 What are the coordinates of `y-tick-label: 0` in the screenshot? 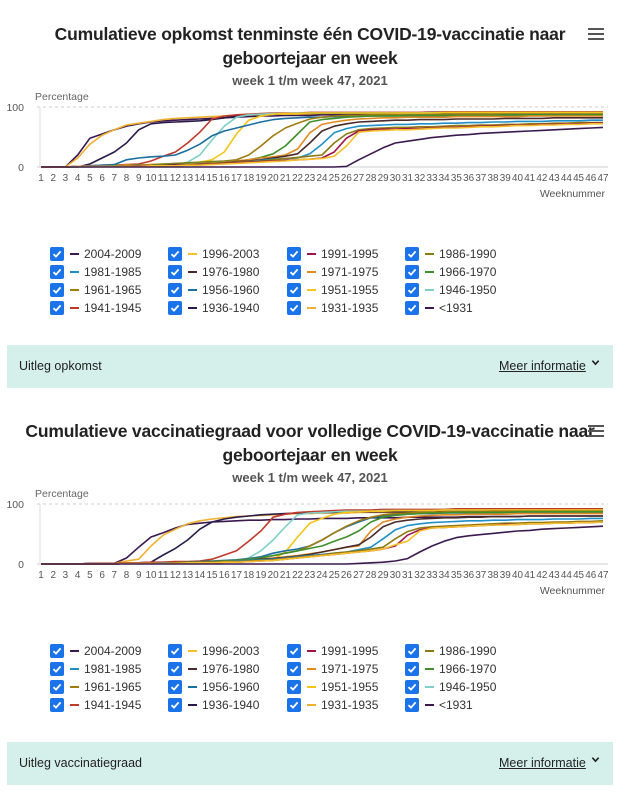 It's located at (21, 565).